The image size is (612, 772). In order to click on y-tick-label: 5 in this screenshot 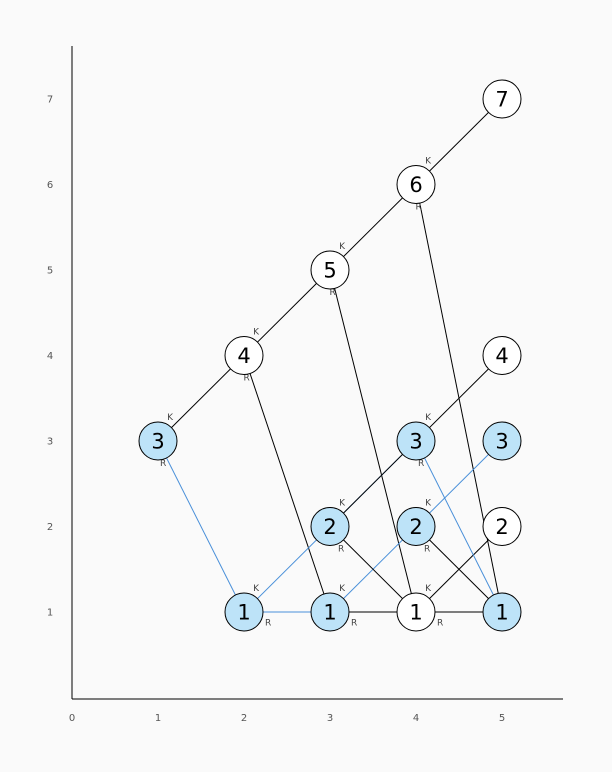, I will do `click(50, 271)`.